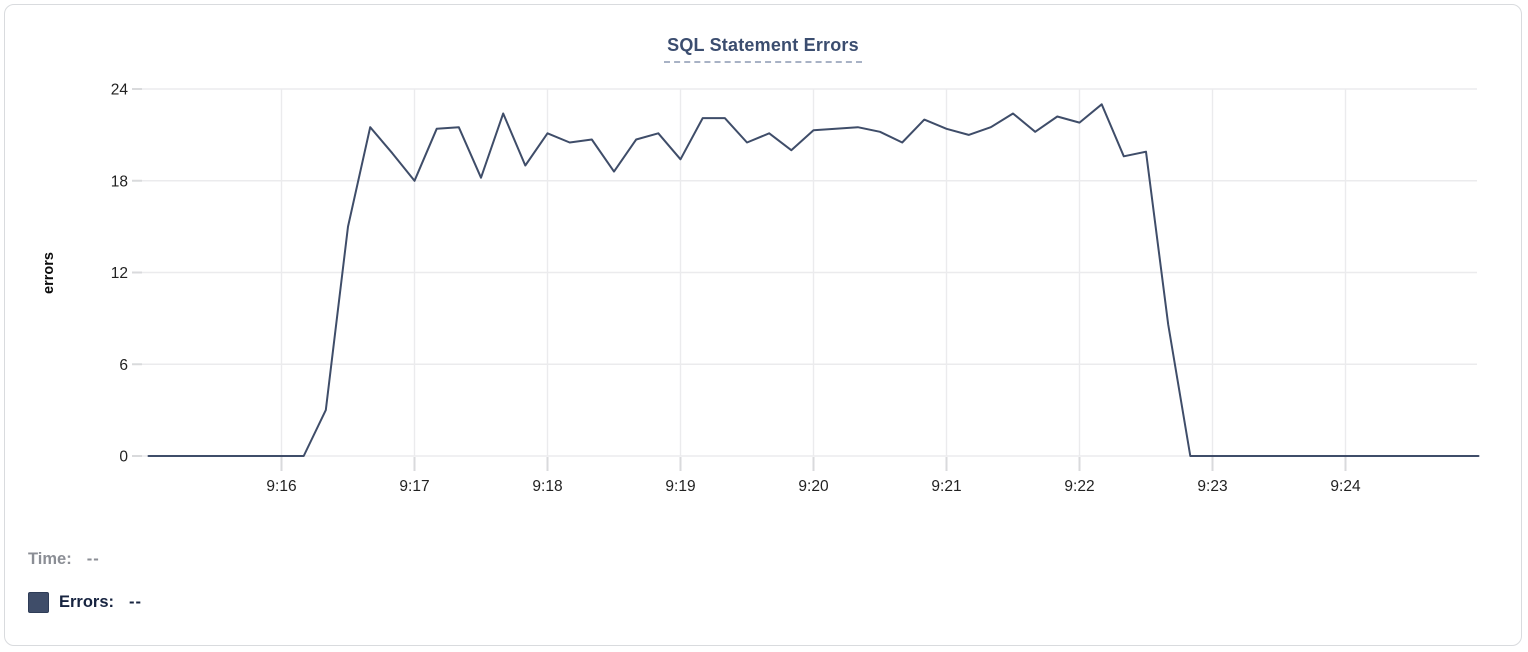 Image resolution: width=1528 pixels, height=652 pixels. I want to click on y-tick-label: 0, so click(123, 457).